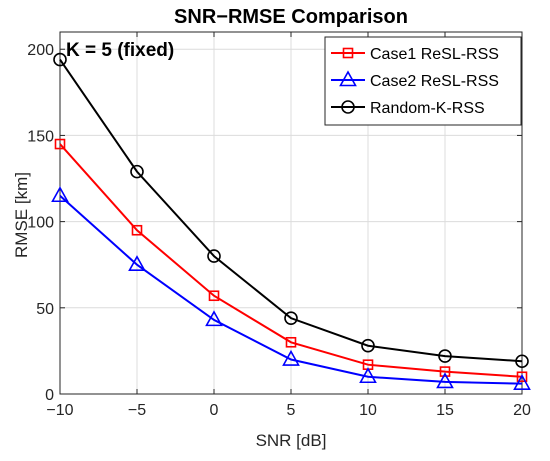  I want to click on legend-label: Random-K-RSS, so click(427, 108).